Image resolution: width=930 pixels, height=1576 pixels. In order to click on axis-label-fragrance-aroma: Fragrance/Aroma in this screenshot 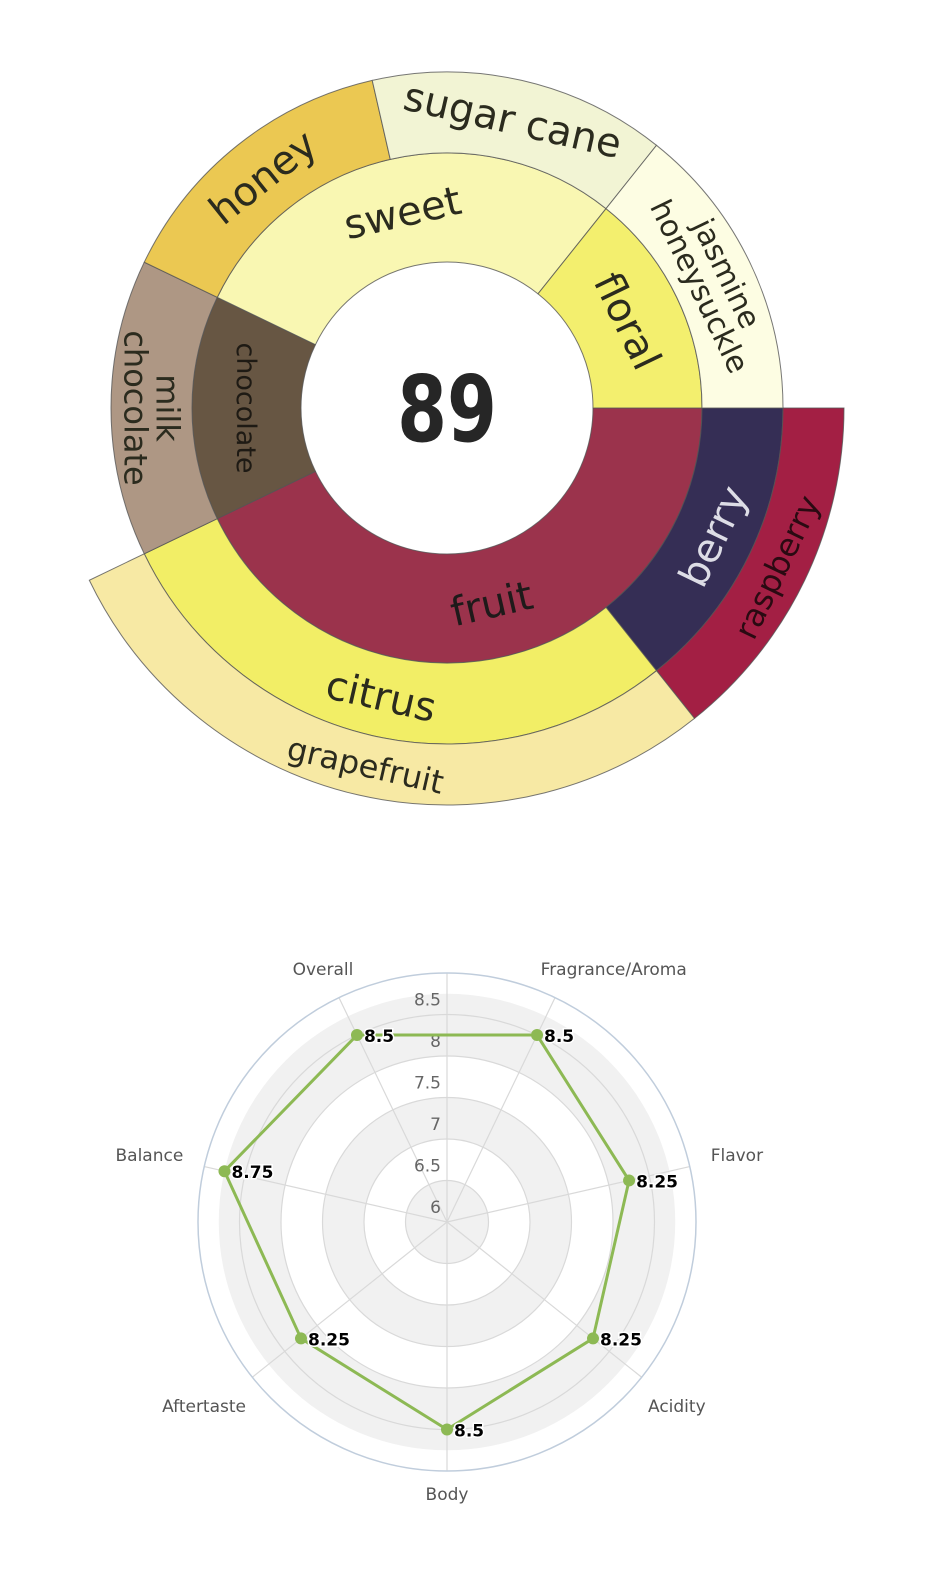, I will do `click(614, 970)`.